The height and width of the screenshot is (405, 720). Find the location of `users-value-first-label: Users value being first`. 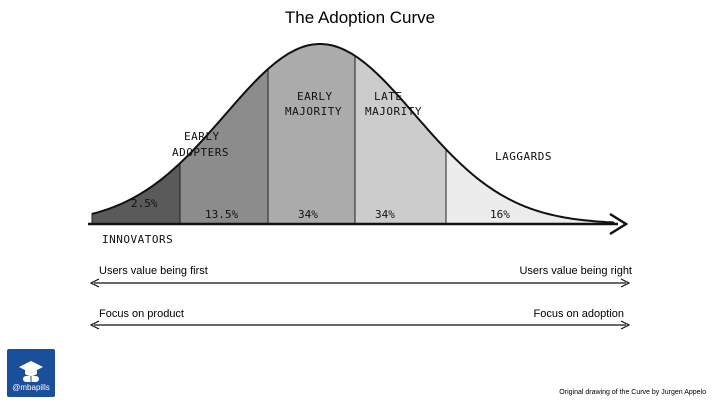

users-value-first-label: Users value being first is located at coordinates (153, 271).